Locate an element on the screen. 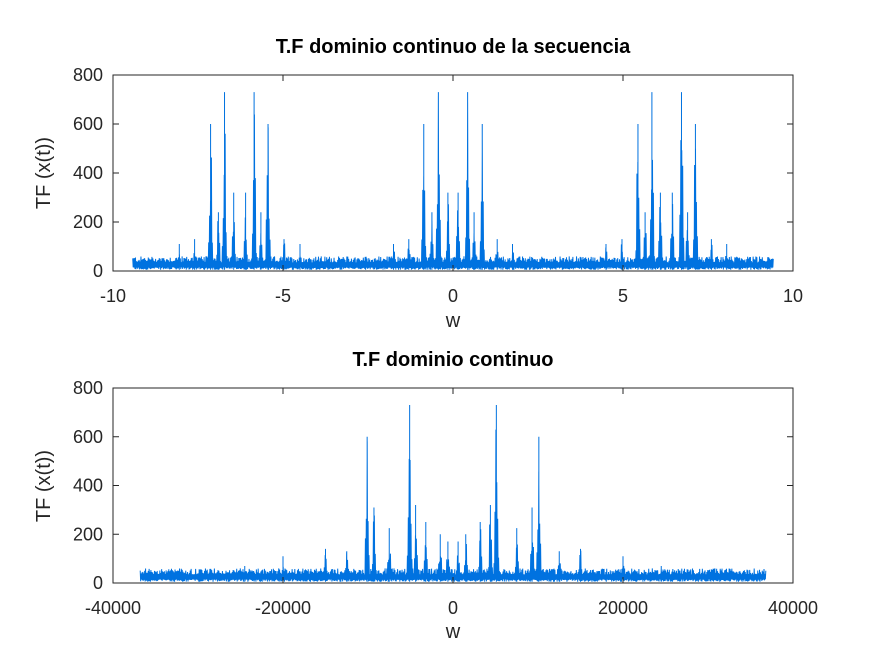  x-tick-label-top: -5 is located at coordinates (283, 296).